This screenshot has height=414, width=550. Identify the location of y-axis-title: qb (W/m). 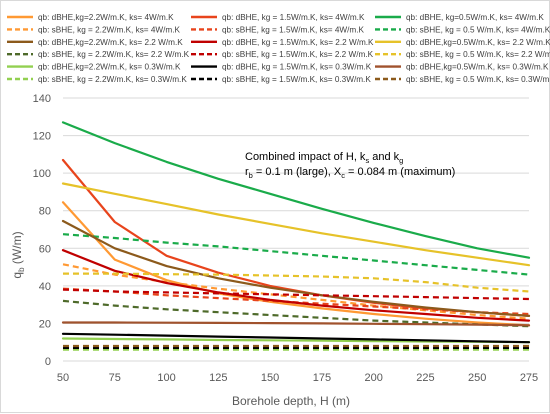
(18, 254).